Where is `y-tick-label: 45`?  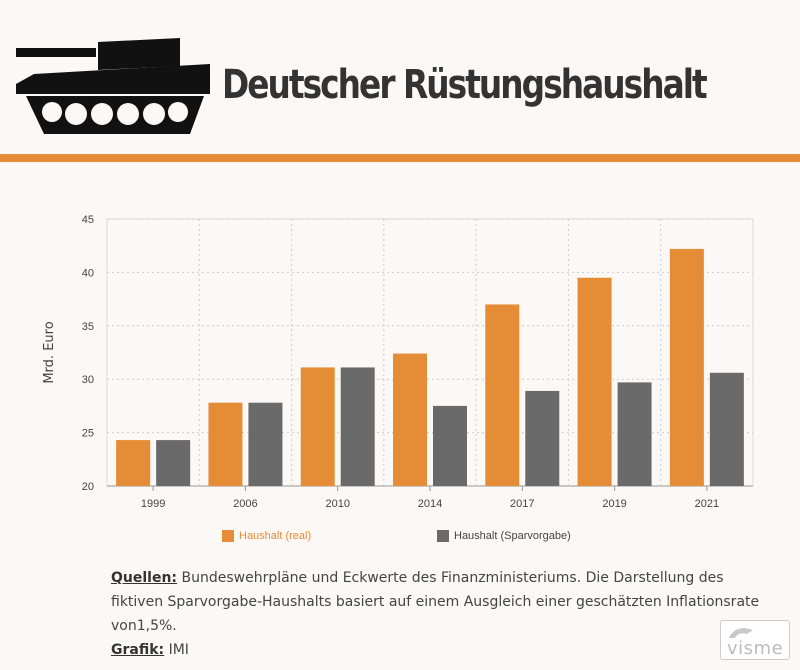 y-tick-label: 45 is located at coordinates (88, 220).